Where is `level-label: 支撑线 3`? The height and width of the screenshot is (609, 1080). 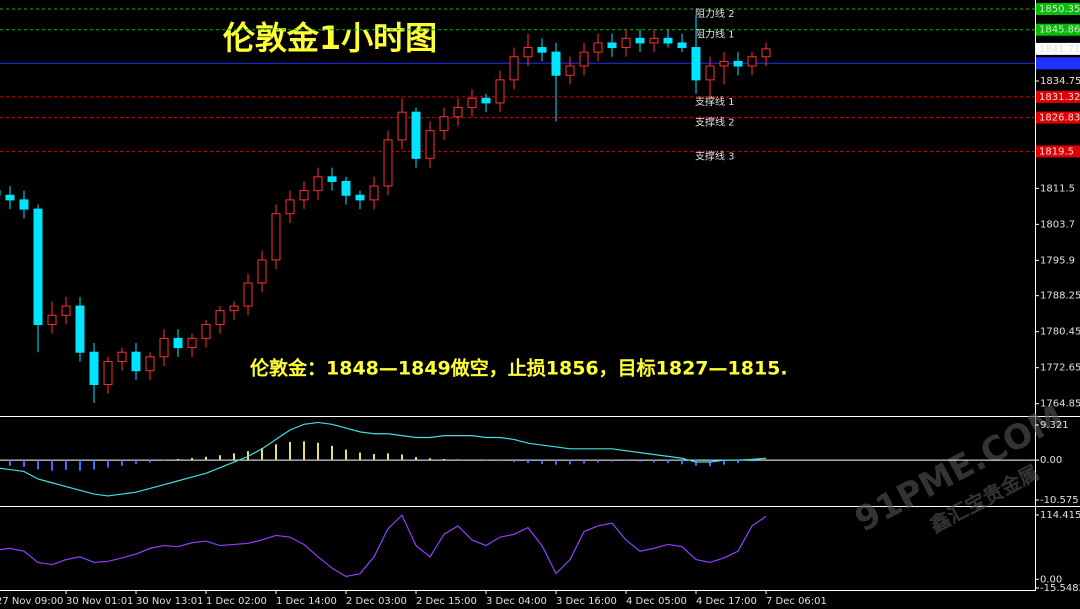
level-label: 支撑线 3 is located at coordinates (715, 155).